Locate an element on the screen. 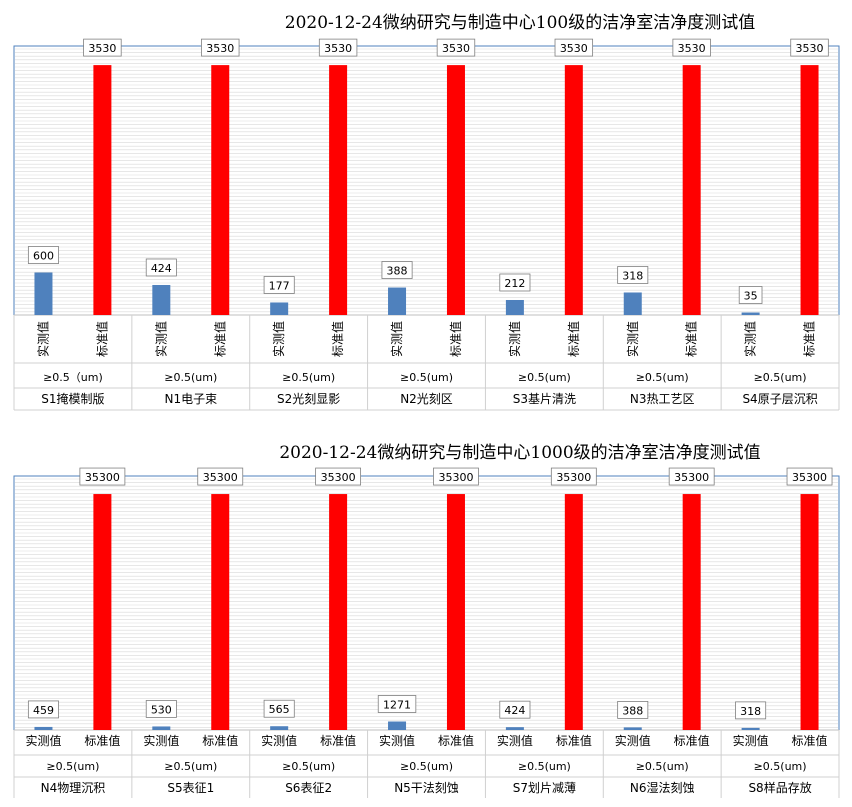 Image resolution: width=852 pixels, height=807 pixels. data-label: 1271 is located at coordinates (397, 705).